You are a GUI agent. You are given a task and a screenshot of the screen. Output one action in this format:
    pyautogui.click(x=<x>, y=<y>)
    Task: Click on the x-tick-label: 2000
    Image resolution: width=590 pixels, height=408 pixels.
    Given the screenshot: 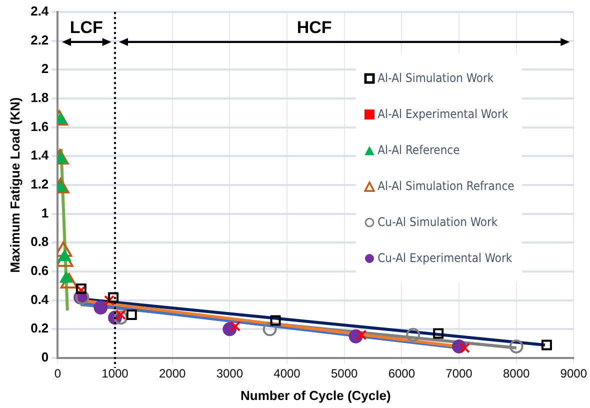 What is the action you would take?
    pyautogui.click(x=172, y=373)
    